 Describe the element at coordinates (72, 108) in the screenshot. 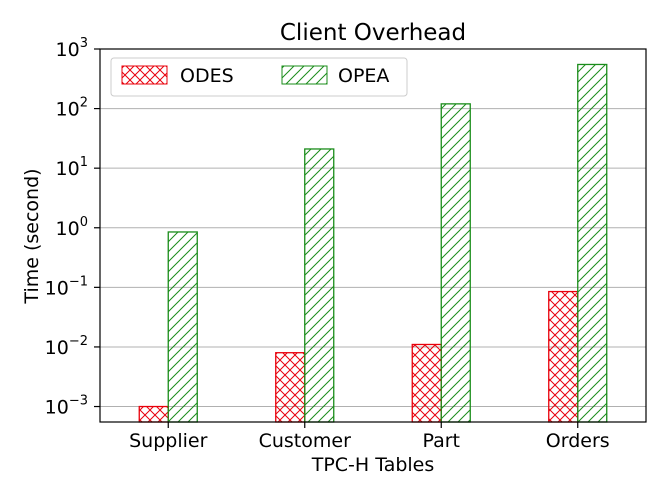

I see `y-tick-label-5: 10²` at that location.